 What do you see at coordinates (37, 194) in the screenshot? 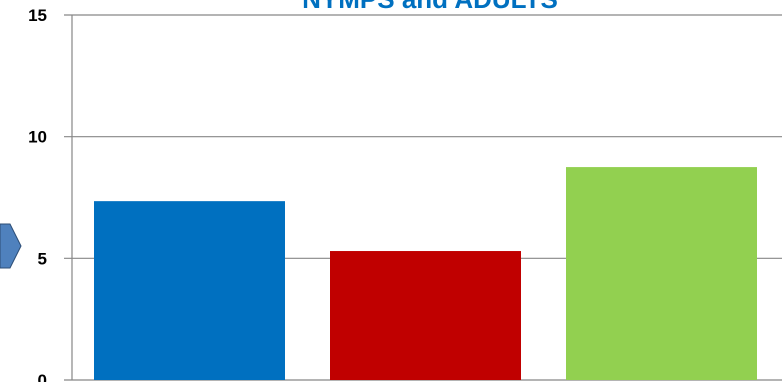
I see `y-tick-labels: 0 5 10 15` at bounding box center [37, 194].